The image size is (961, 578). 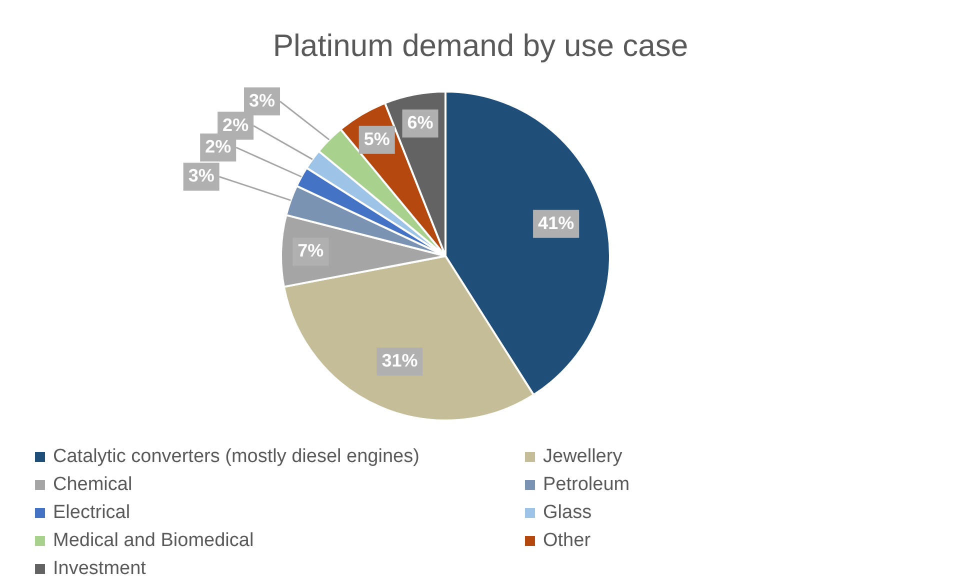 I want to click on legend-label: Investment, so click(x=99, y=568).